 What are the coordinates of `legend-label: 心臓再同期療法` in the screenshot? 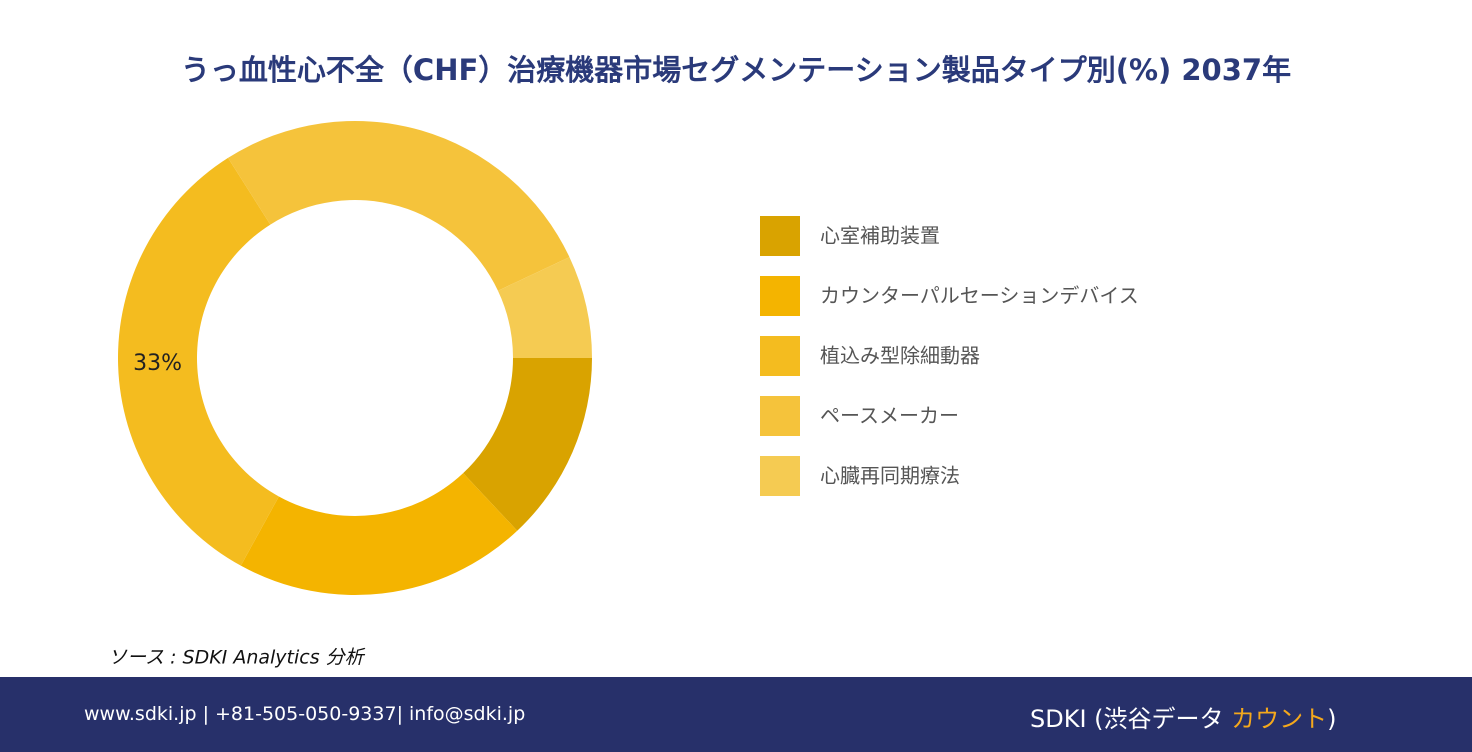 It's located at (890, 476).